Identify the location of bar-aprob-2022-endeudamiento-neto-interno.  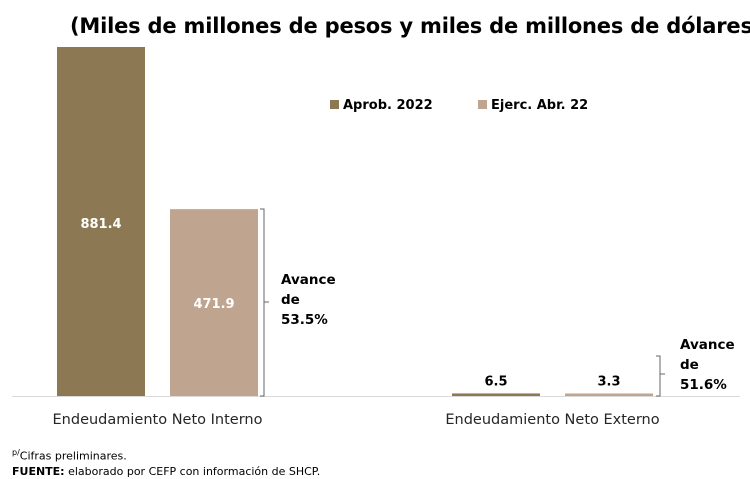
(101, 221).